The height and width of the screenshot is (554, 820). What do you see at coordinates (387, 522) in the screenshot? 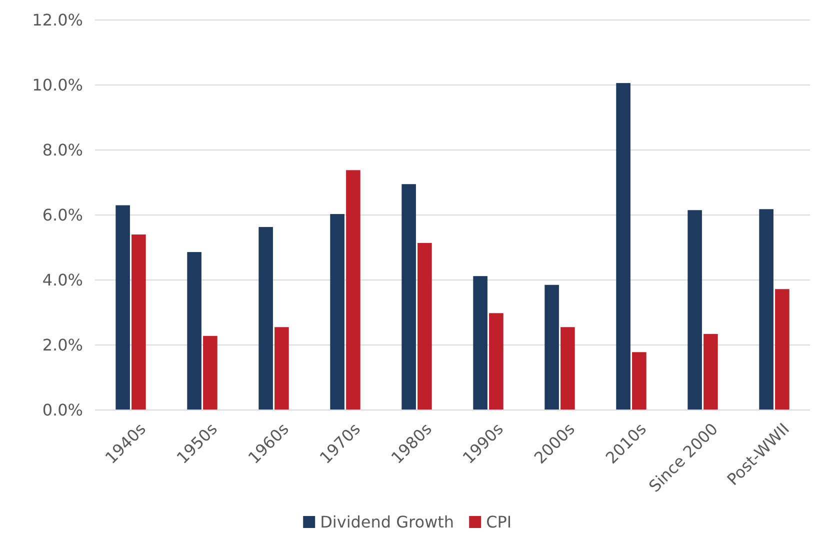
I see `legend-label: Dividend Growth` at bounding box center [387, 522].